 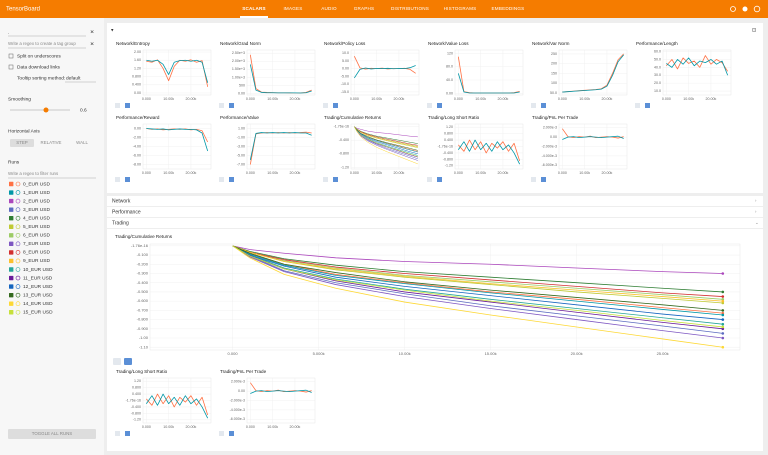 I want to click on y-tick-label: 2.50e+3, so click(x=238, y=53).